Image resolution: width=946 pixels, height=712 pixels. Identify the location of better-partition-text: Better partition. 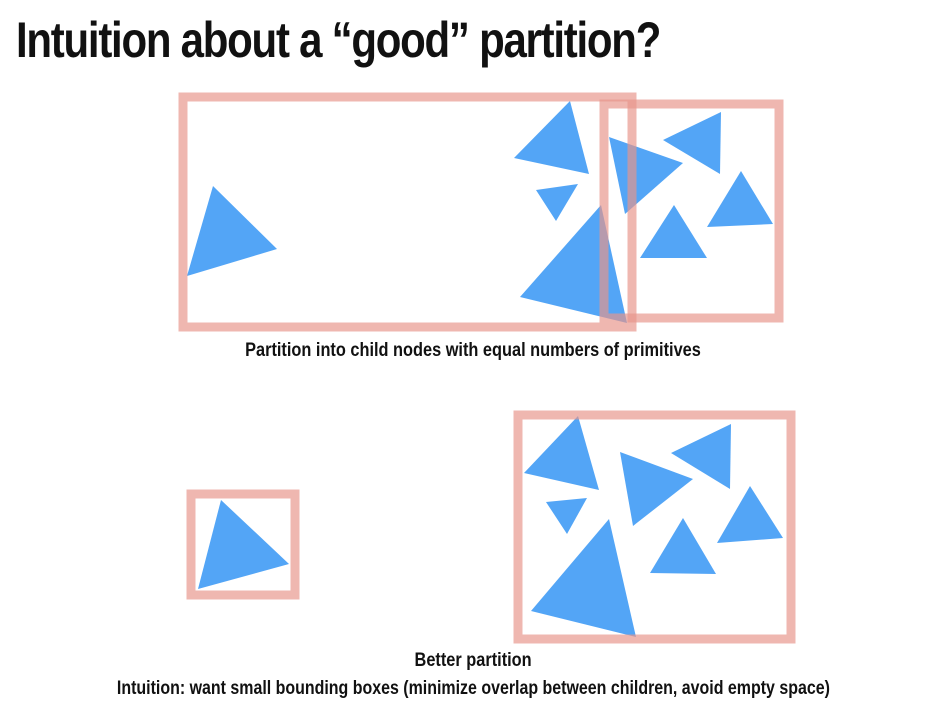
(473, 660).